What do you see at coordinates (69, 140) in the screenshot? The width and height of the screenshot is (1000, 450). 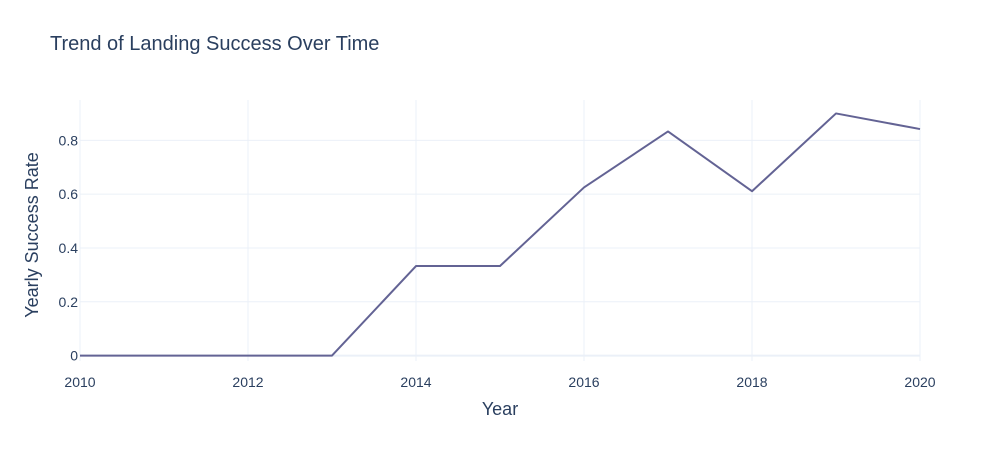 I see `y-tick-label: 0.8` at bounding box center [69, 140].